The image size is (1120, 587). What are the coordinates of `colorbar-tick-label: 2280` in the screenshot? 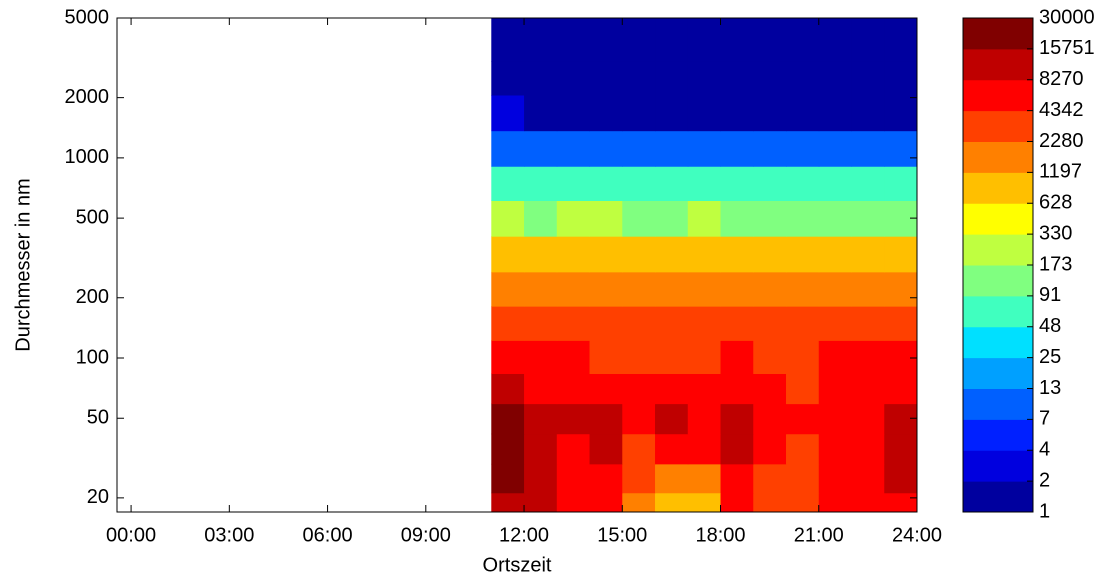 It's located at (1061, 141).